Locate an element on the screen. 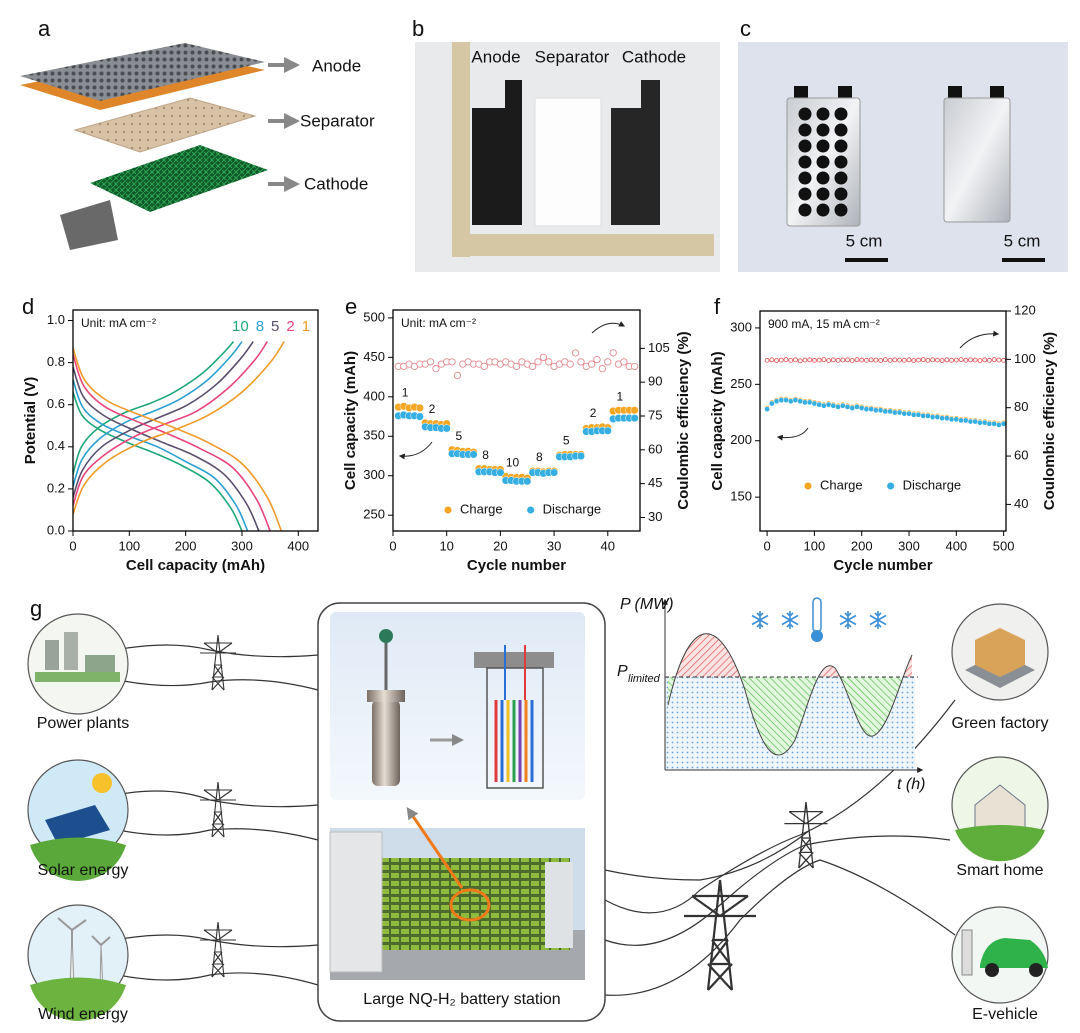  panel-label: b is located at coordinates (418, 28).